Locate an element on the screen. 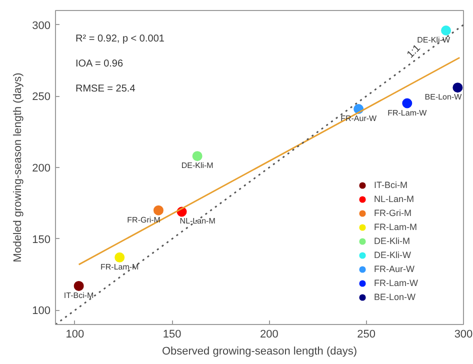 This screenshot has height=364, width=473. x-tick-label: 300 is located at coordinates (463, 334).